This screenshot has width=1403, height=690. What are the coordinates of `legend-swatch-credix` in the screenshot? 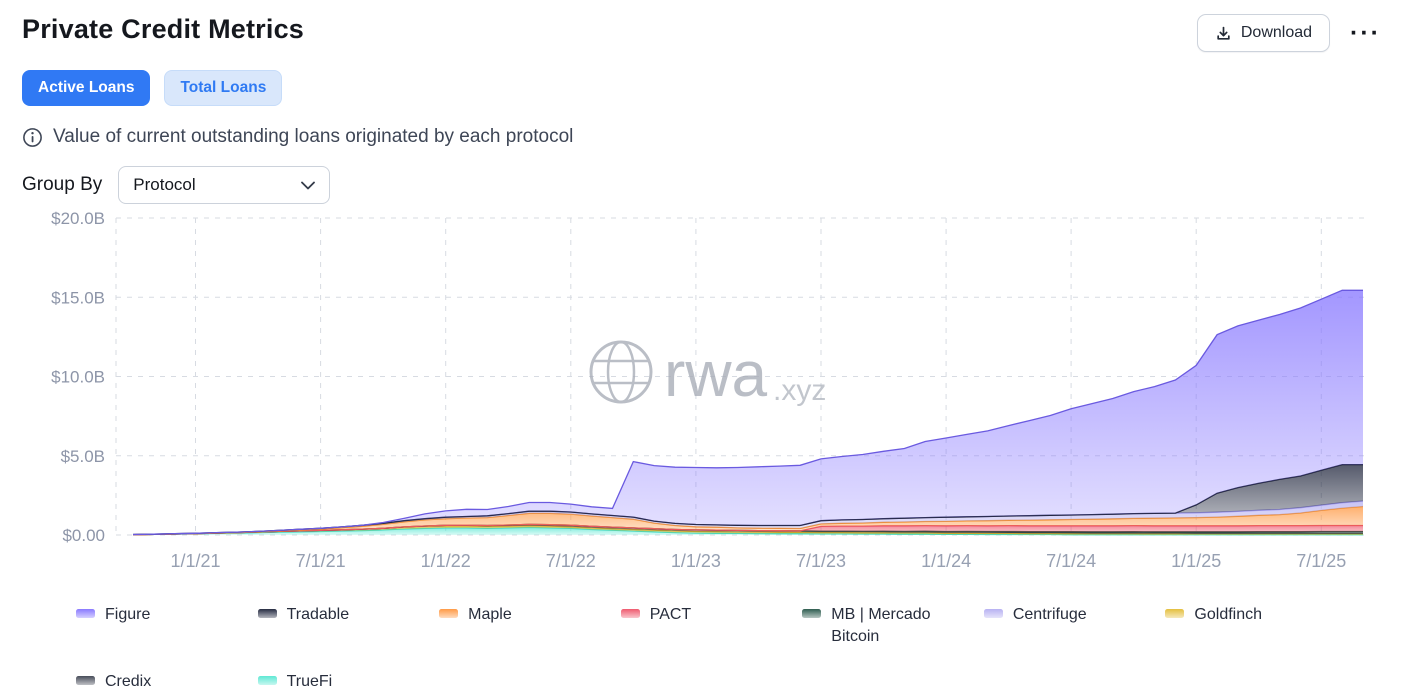 It's located at (85, 681).